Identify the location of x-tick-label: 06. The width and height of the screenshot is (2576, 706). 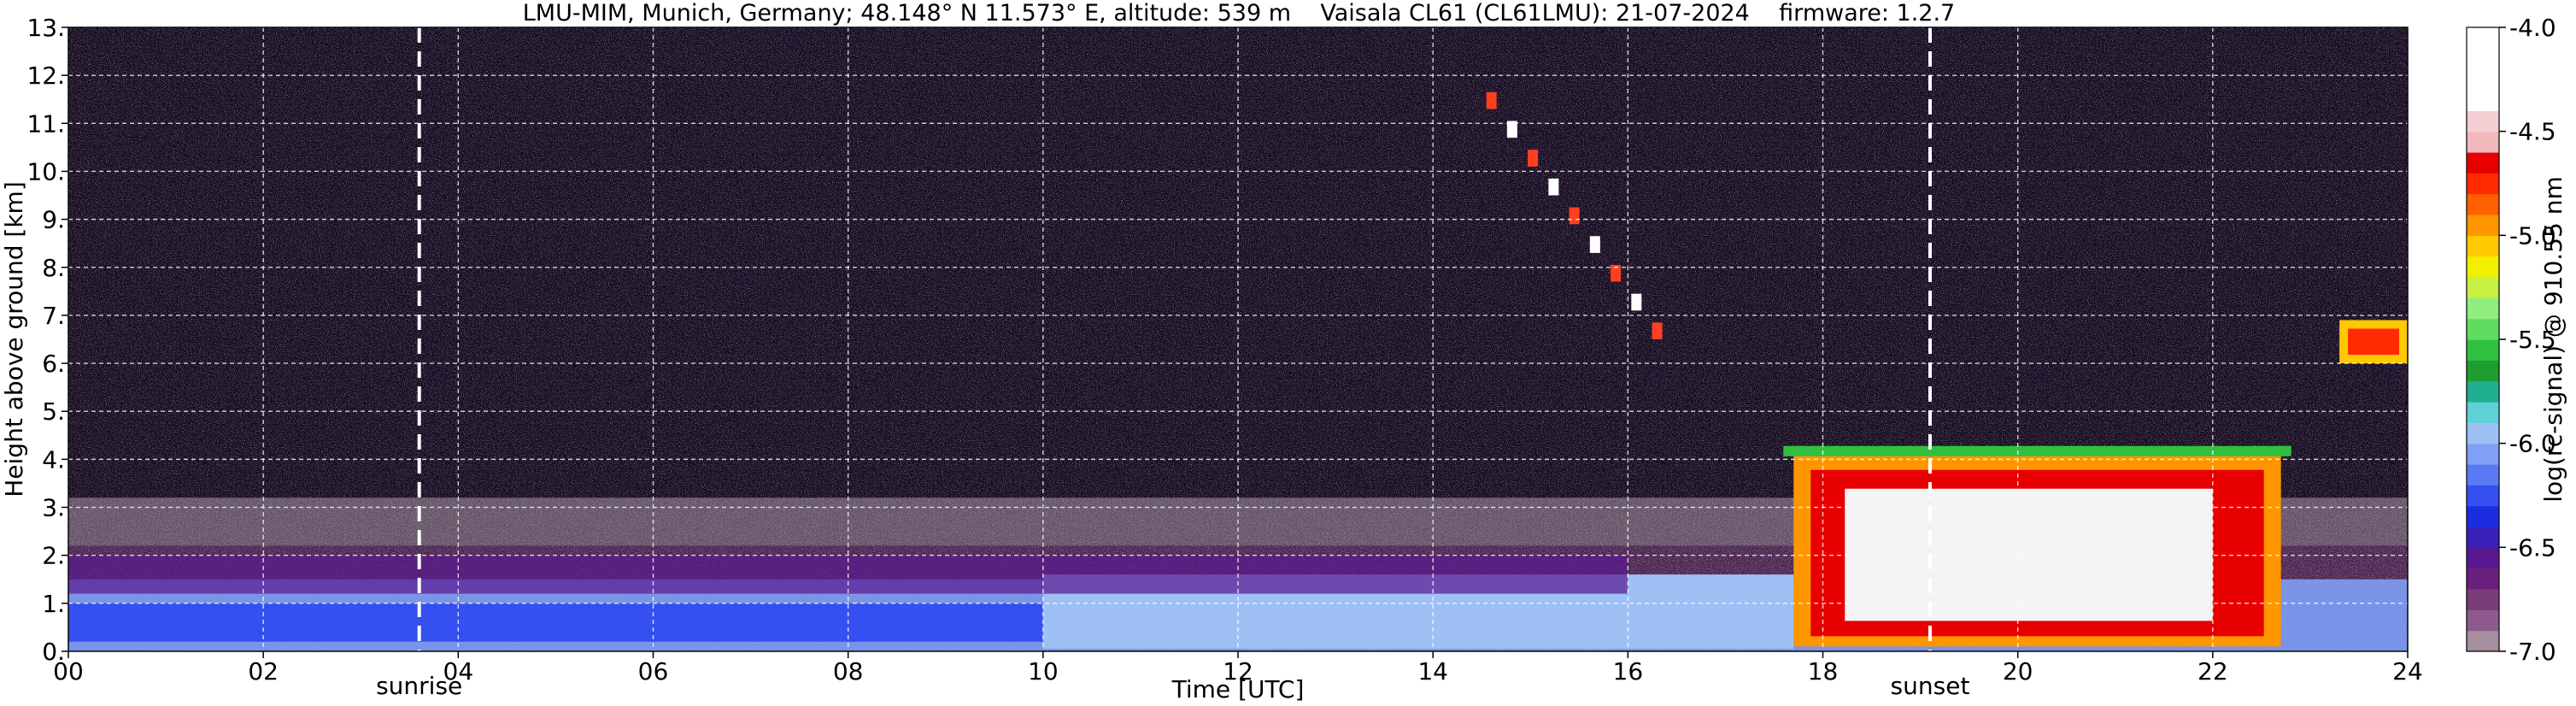
(653, 671).